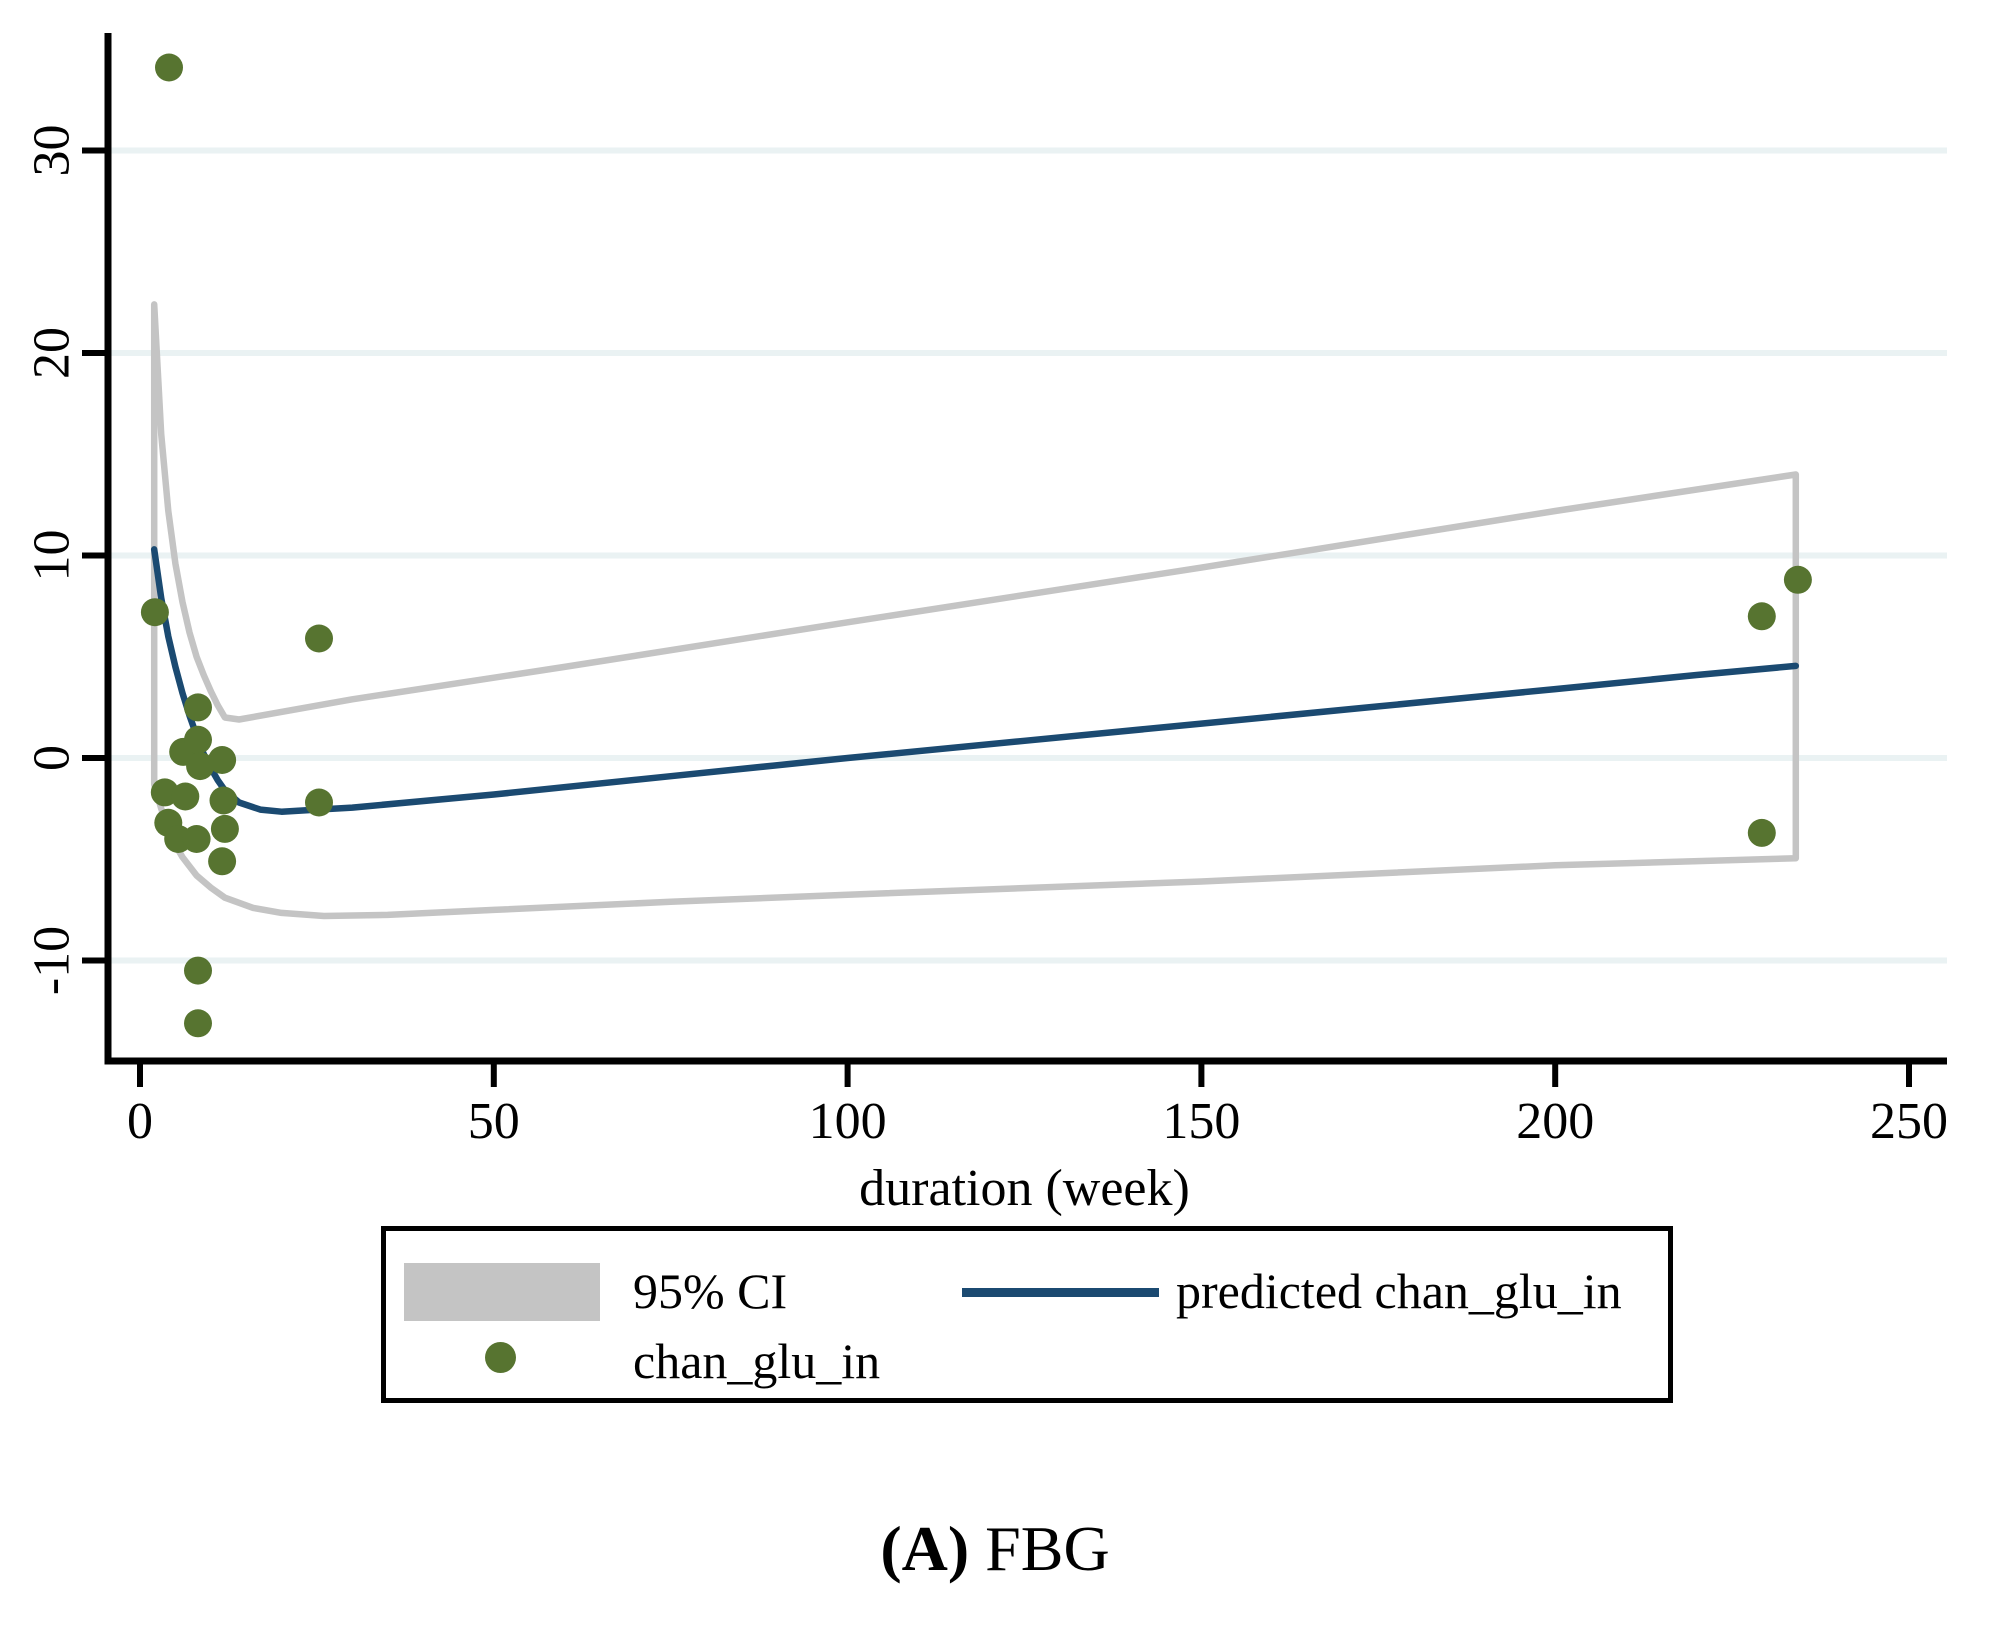  I want to click on y-tick-label: 20, so click(52, 353).